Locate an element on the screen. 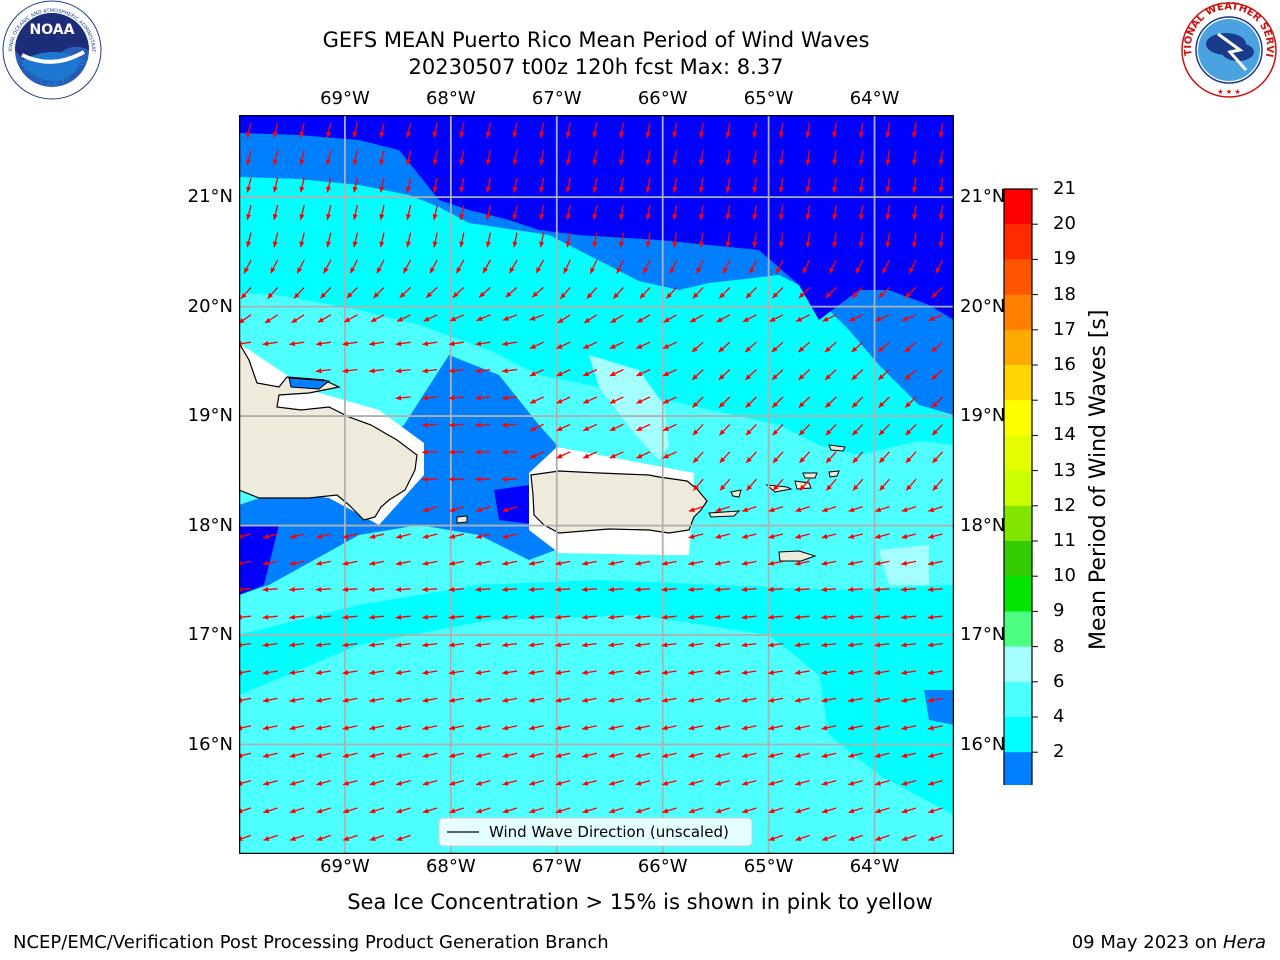 The width and height of the screenshot is (1280, 960). noaa-logo-text: NOAA is located at coordinates (52, 30).